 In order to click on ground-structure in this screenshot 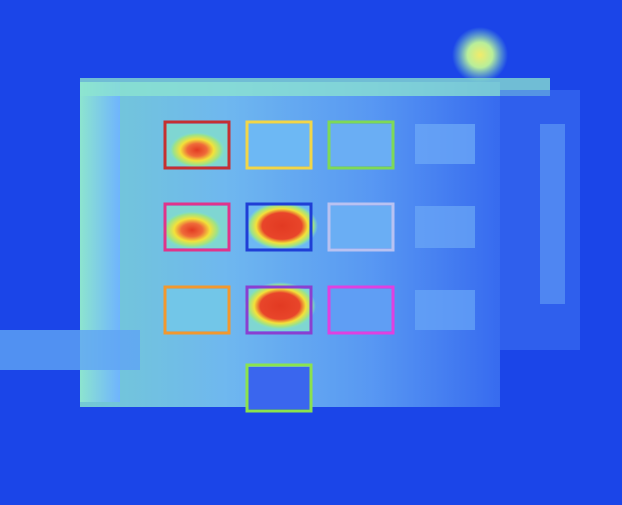, I will do `click(70, 350)`.